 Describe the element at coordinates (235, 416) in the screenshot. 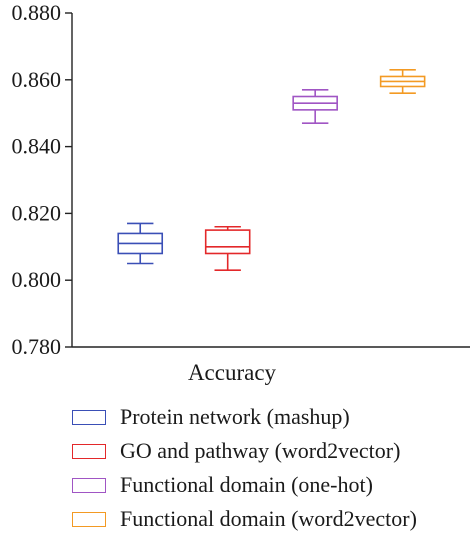

I see `legend-label: Protein network (mashup)` at that location.